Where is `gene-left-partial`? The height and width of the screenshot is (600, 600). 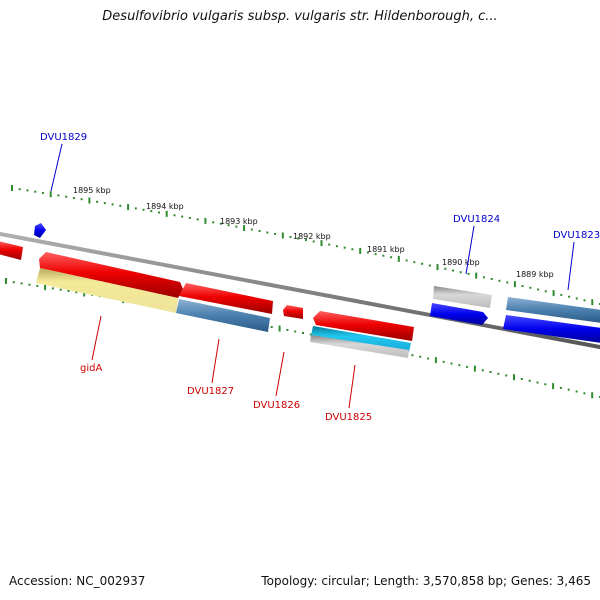
gene-left-partial is located at coordinates (11, 250).